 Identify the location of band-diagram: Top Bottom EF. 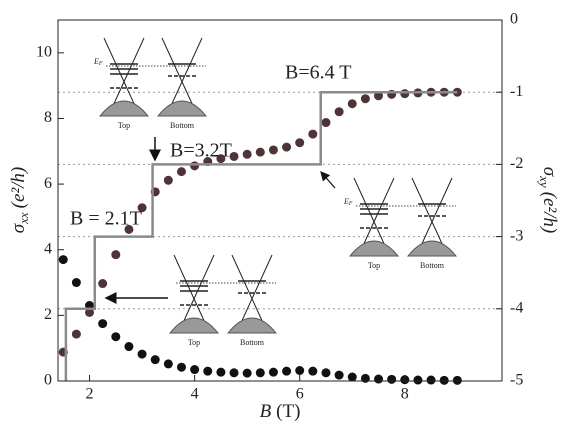
(400, 223).